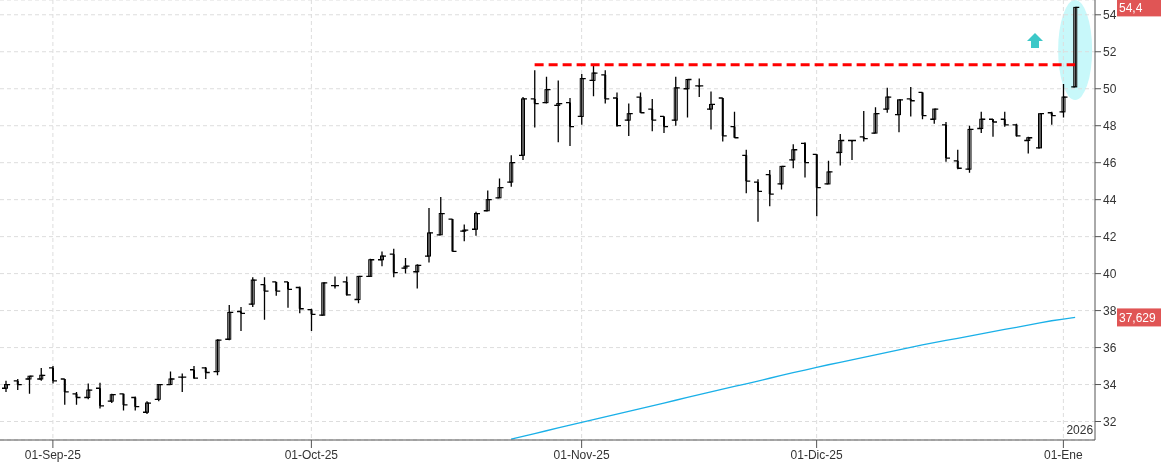 The width and height of the screenshot is (1161, 466). I want to click on y-tick-label: 50, so click(1110, 89).